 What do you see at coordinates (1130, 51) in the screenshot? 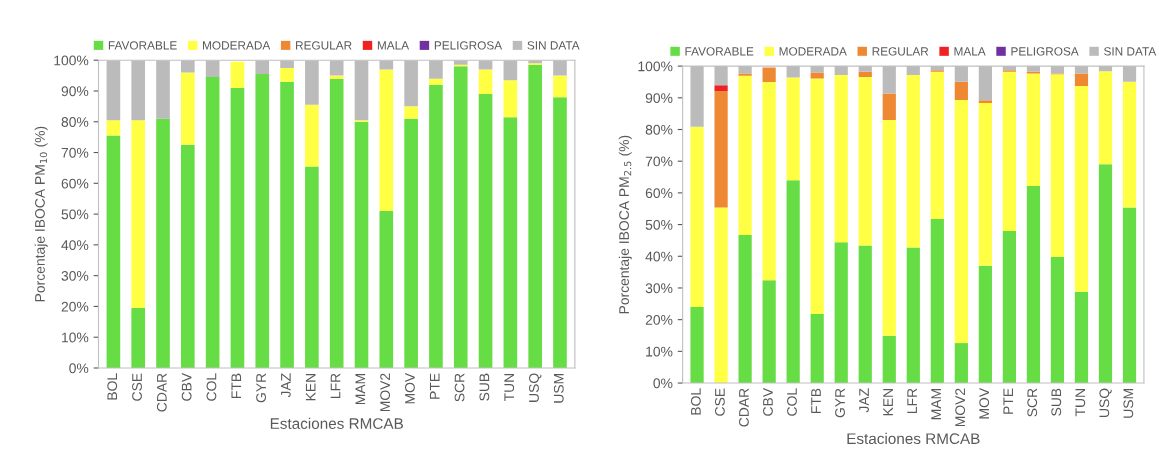
I see `legend-label: SIN DATA` at bounding box center [1130, 51].